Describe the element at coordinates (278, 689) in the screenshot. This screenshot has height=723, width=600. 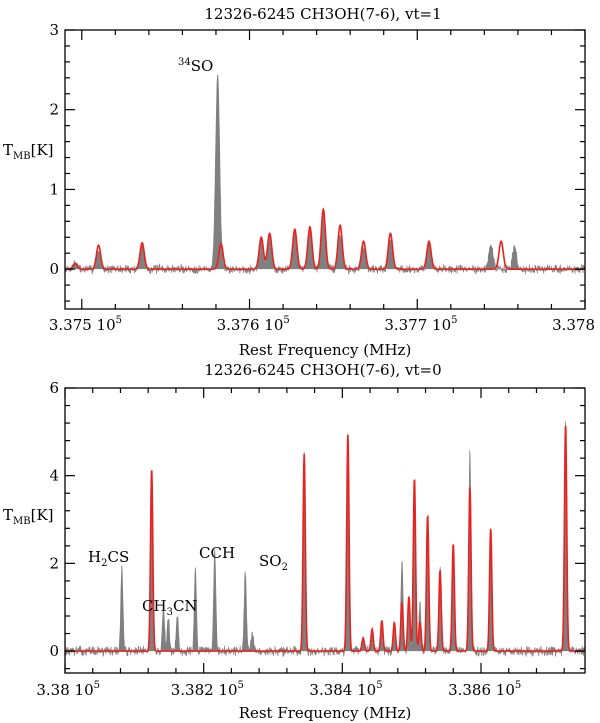
I see `x-tick-labels-bottom: 3.38 105 3.382 105 3.384 105 3.386 105` at that location.